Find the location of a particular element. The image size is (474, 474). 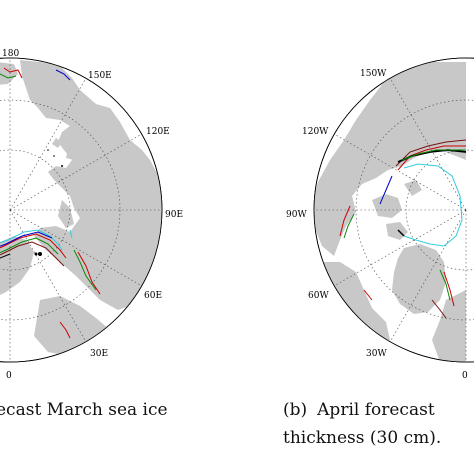

left-label-90e: 90E is located at coordinates (174, 215).